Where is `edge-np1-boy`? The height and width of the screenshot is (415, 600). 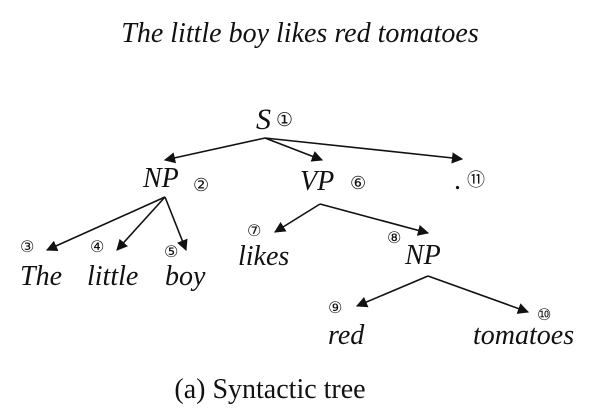
edge-np1-boy is located at coordinates (176, 224).